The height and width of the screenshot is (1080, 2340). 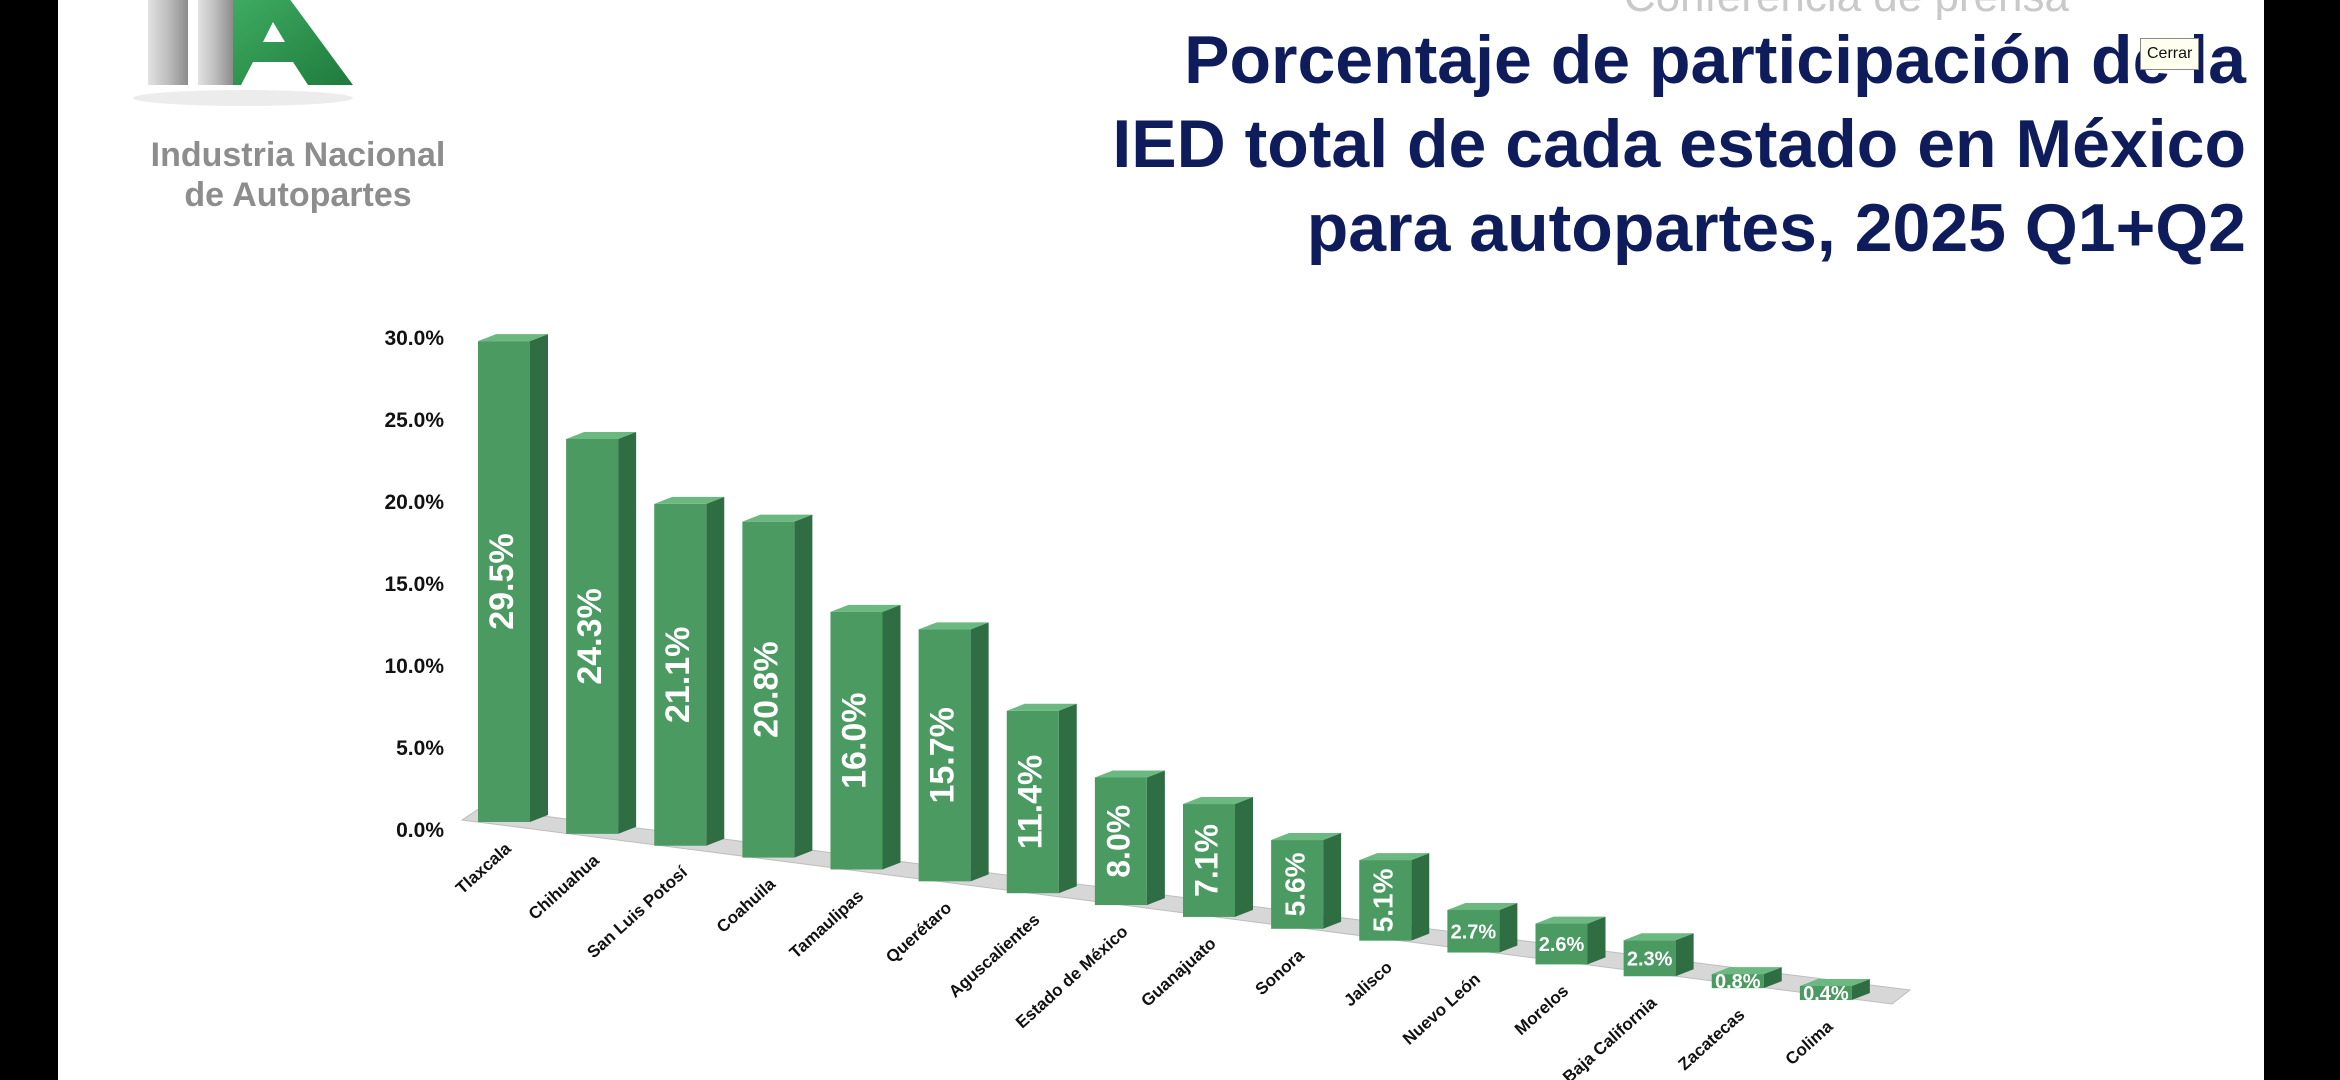 I want to click on y-tick-label: 15.0%, so click(x=414, y=584).